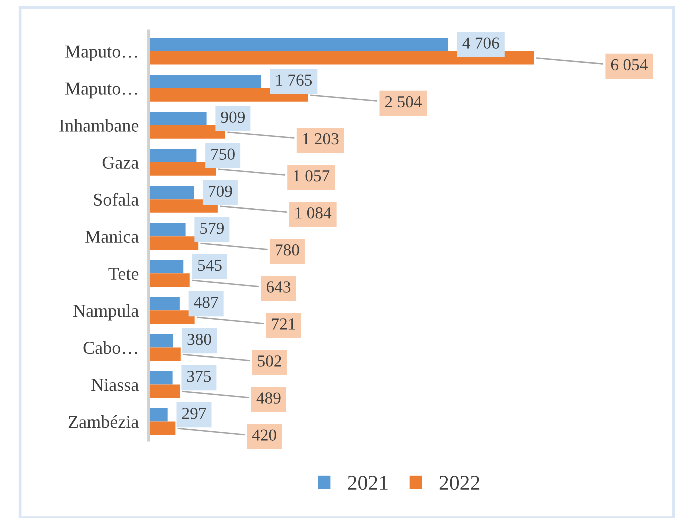 This screenshot has width=677, height=518. I want to click on y-tick-label: Inhambane, so click(99, 125).